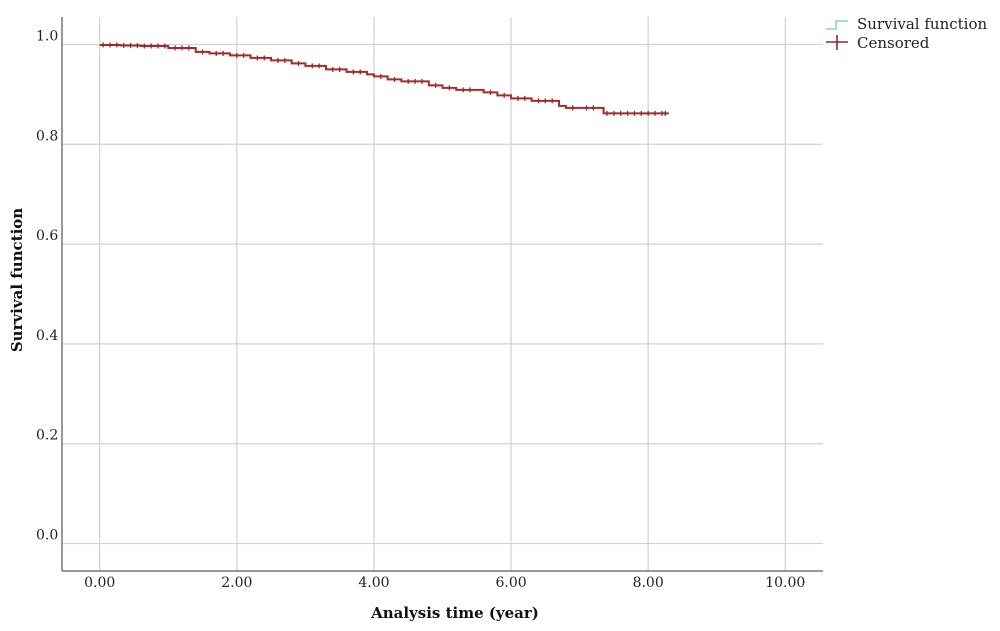 This screenshot has height=631, width=1000. I want to click on legend-item-censored: Censored, so click(878, 43).